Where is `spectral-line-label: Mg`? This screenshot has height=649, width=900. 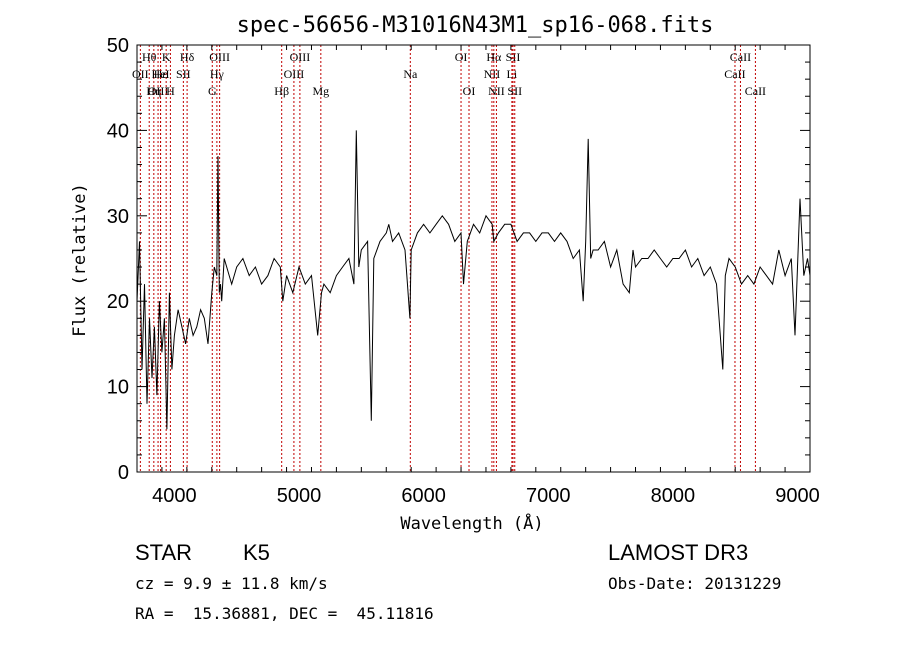 spectral-line-label: Mg is located at coordinates (320, 91).